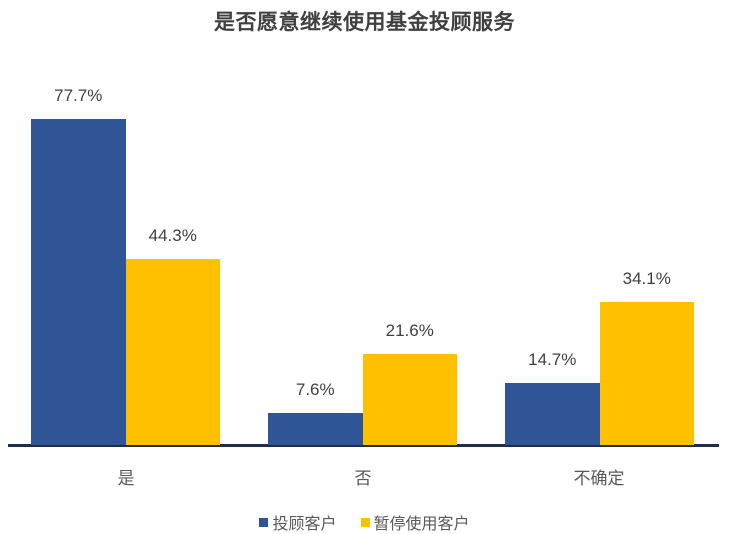 The width and height of the screenshot is (729, 534). What do you see at coordinates (126, 479) in the screenshot?
I see `category-label: 是` at bounding box center [126, 479].